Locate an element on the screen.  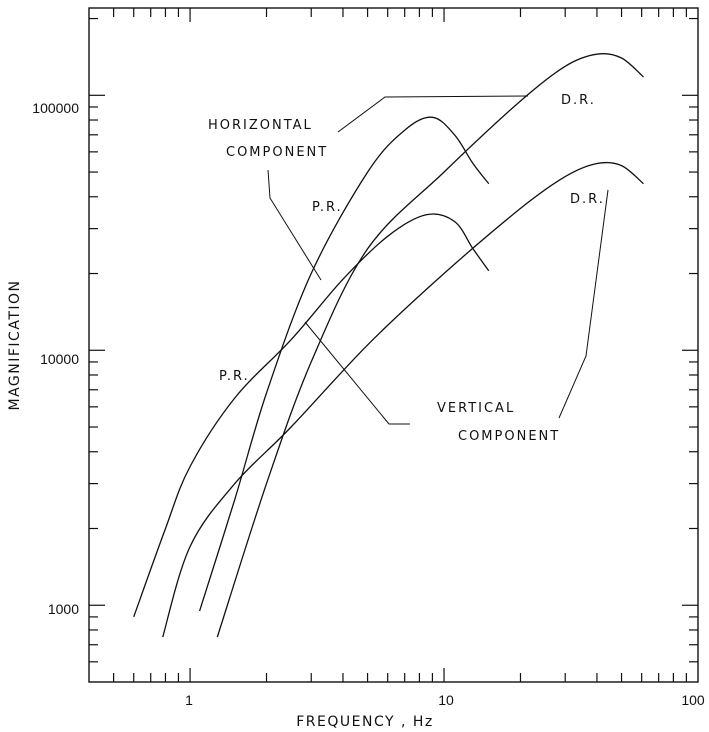
label-vertical-dr: D.R. is located at coordinates (587, 199).